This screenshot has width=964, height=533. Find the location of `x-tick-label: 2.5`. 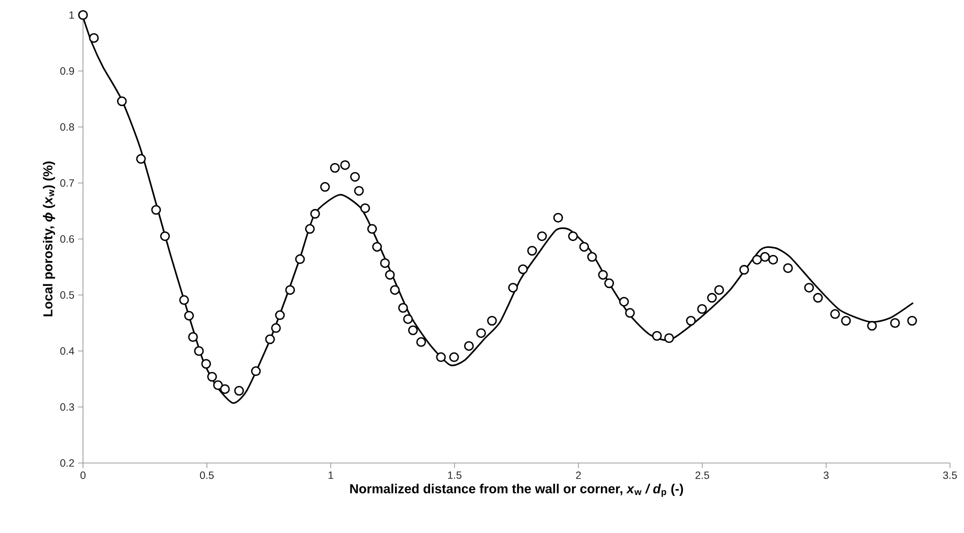

x-tick-label: 2.5 is located at coordinates (703, 475).